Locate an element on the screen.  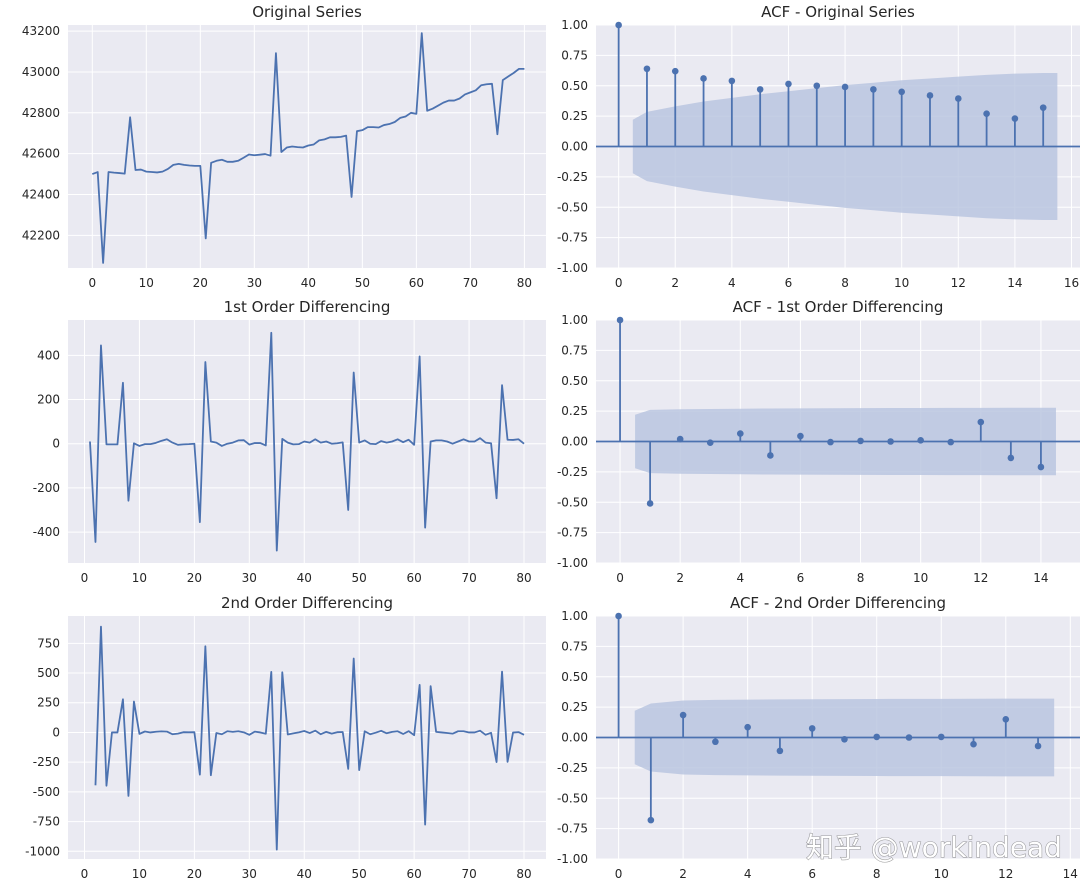
acf0-xtick-label: 8 is located at coordinates (845, 283).